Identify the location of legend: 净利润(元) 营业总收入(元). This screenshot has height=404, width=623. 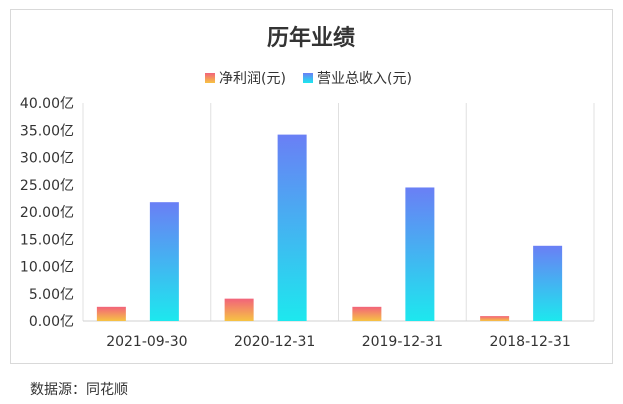
(308, 79).